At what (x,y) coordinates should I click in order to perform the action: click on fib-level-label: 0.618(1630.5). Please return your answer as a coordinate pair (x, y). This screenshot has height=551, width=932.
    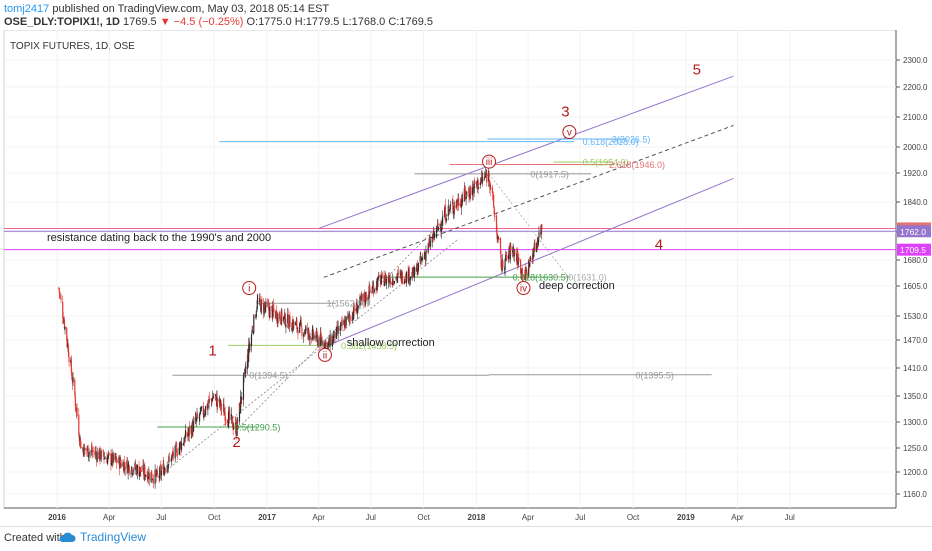
    Looking at the image, I should click on (541, 278).